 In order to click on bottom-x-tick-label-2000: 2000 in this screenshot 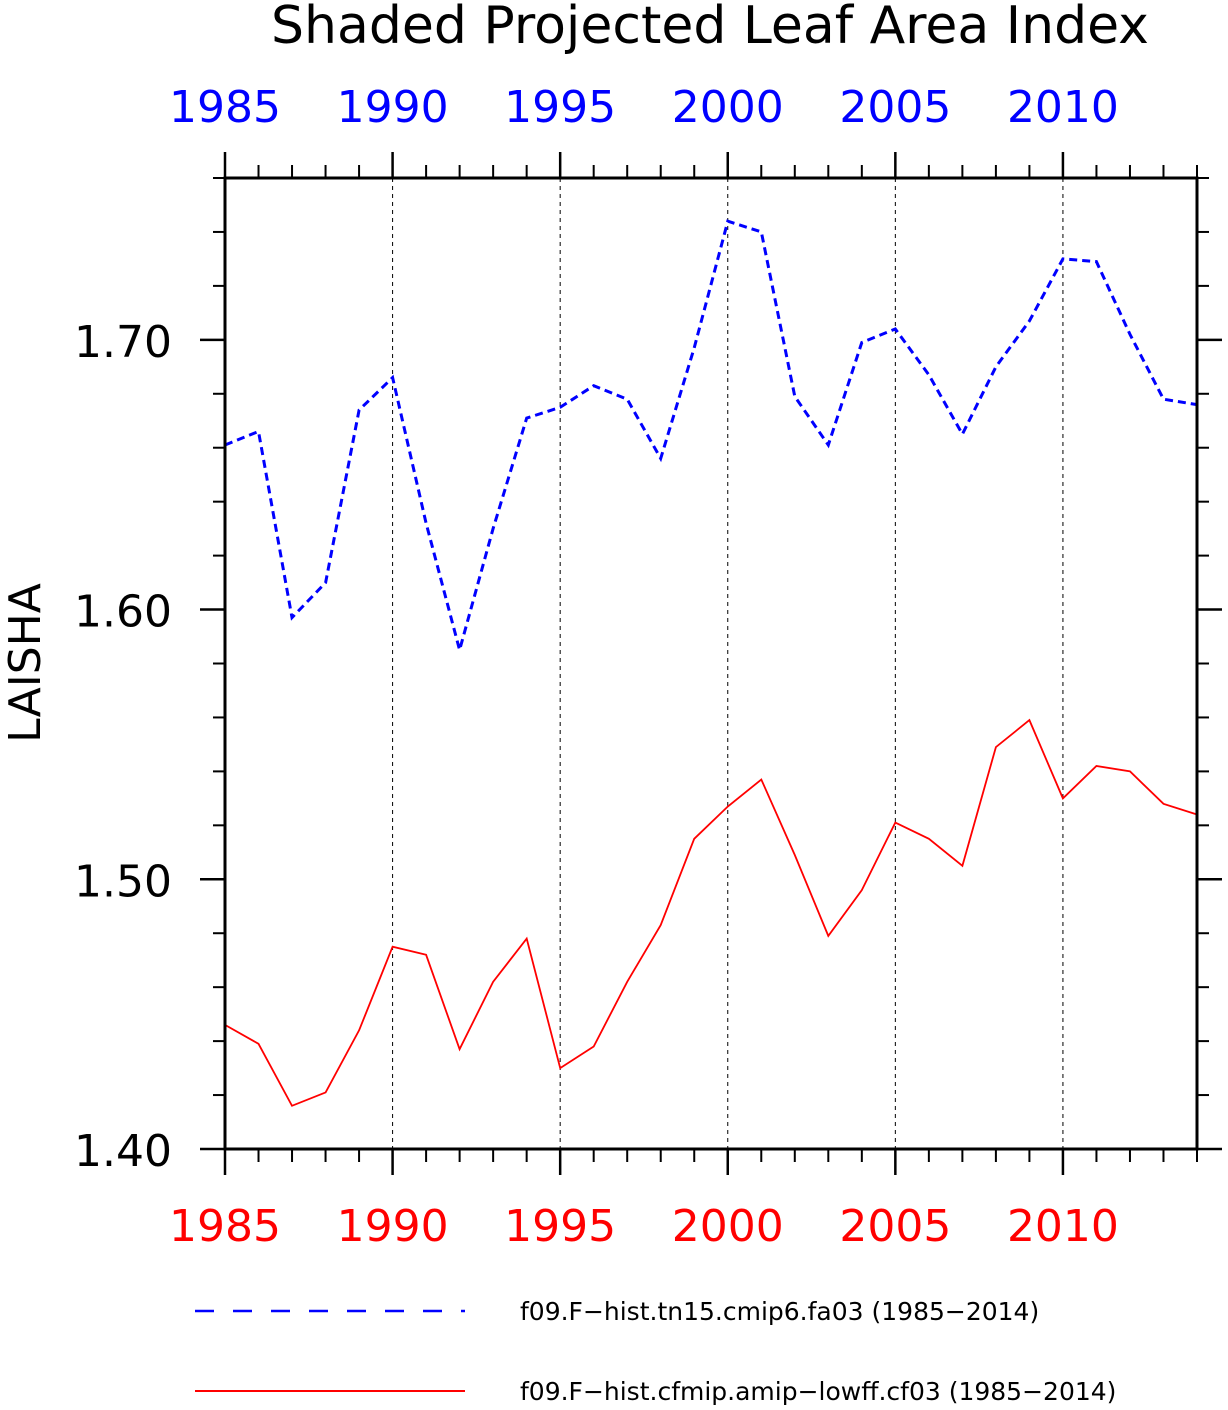, I will do `click(728, 1226)`.